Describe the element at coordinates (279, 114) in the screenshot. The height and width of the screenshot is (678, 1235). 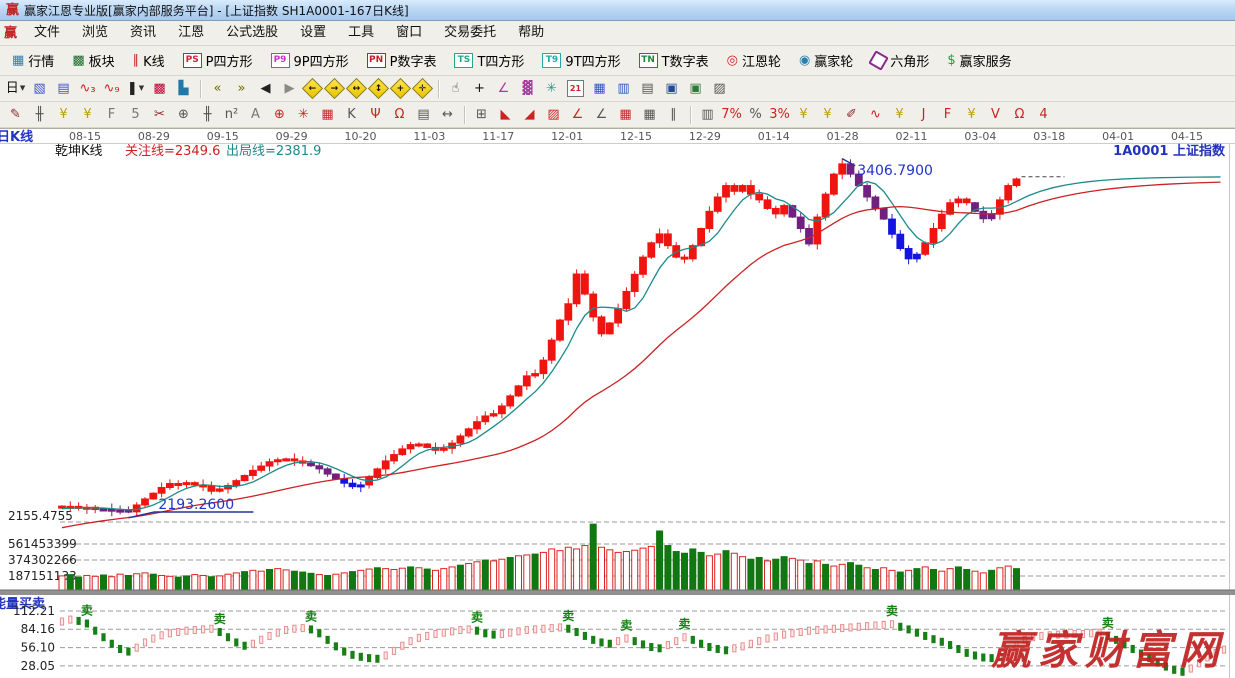
I see `target-circle-icon: ⊕` at that location.